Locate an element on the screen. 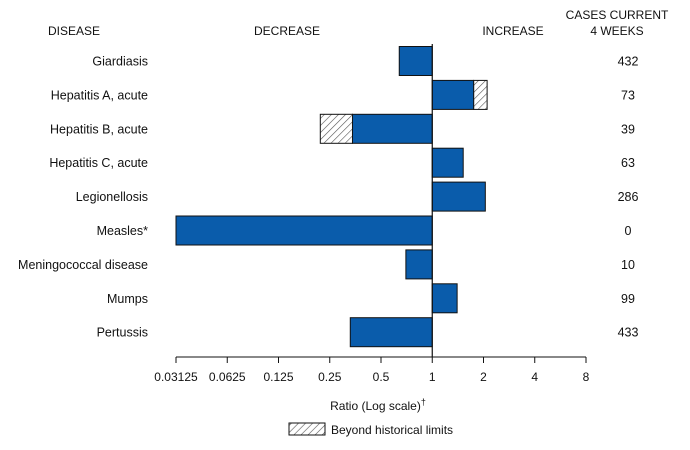 The height and width of the screenshot is (450, 690). cases-value-hepatitis-a-acute: 73 is located at coordinates (628, 95).